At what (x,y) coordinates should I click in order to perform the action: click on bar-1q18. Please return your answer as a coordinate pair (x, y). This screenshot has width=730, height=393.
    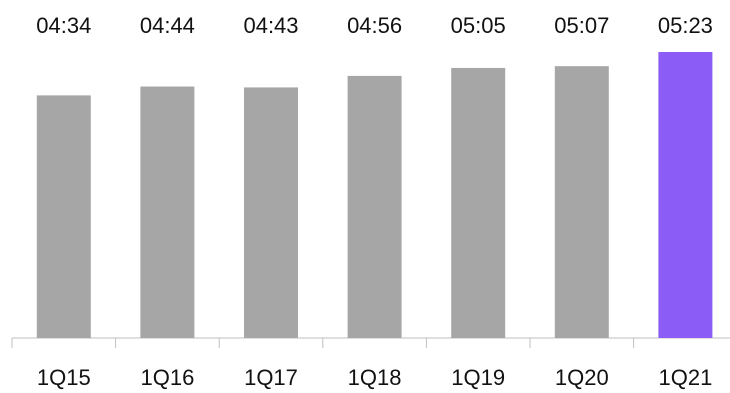
    Looking at the image, I should click on (374, 207).